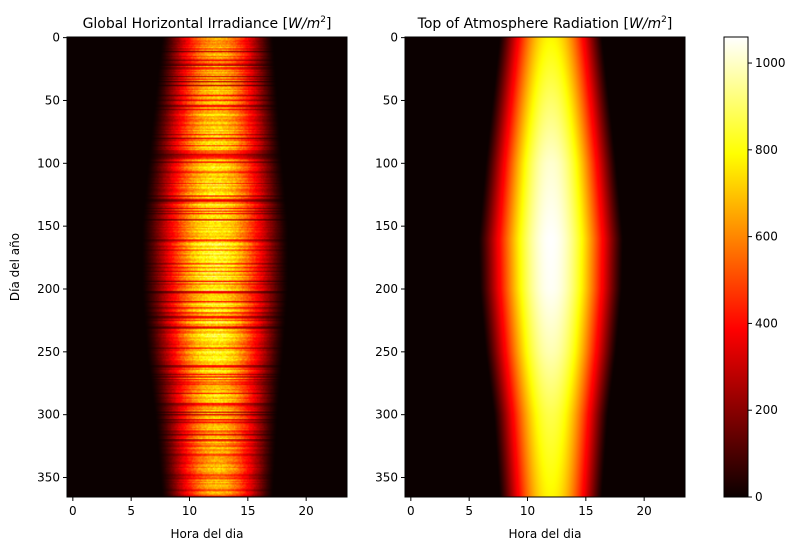 The width and height of the screenshot is (802, 551). I want to click on colorbar: 0 200 400 600 800 1000, so click(754, 270).